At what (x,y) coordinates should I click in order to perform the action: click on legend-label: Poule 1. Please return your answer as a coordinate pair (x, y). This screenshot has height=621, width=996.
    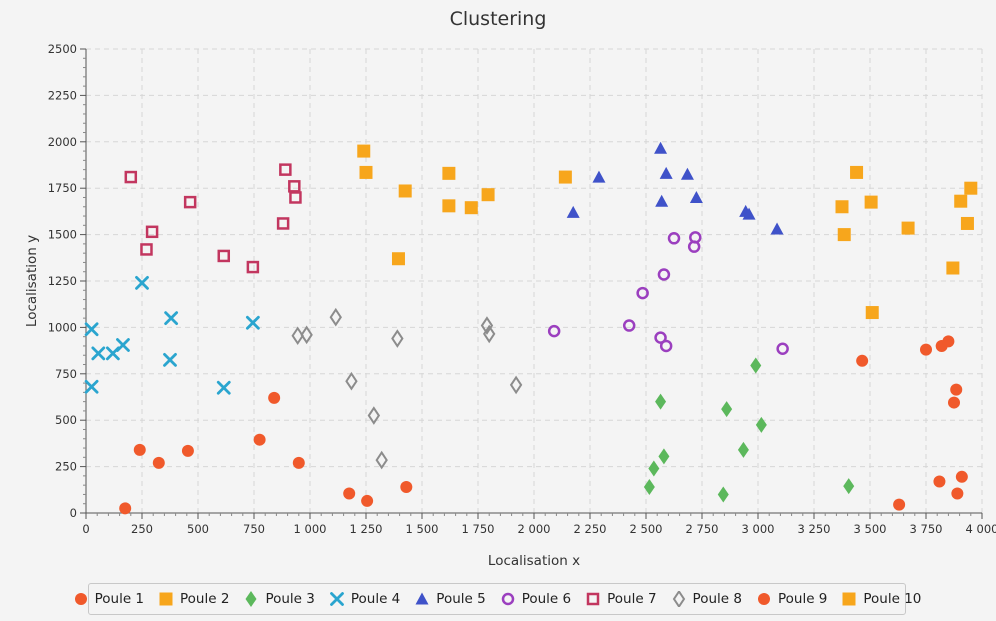
    Looking at the image, I should click on (119, 599).